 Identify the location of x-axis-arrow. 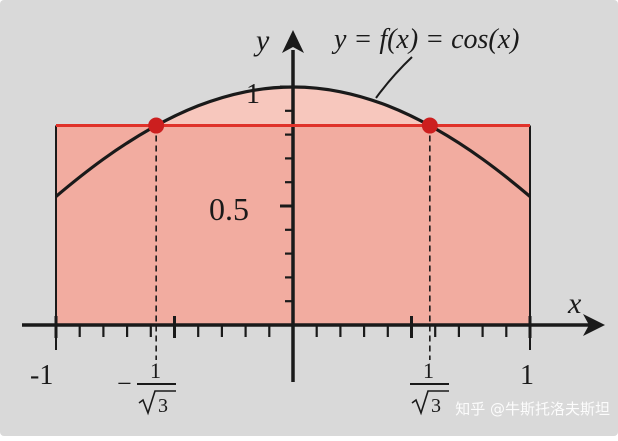
(594, 325).